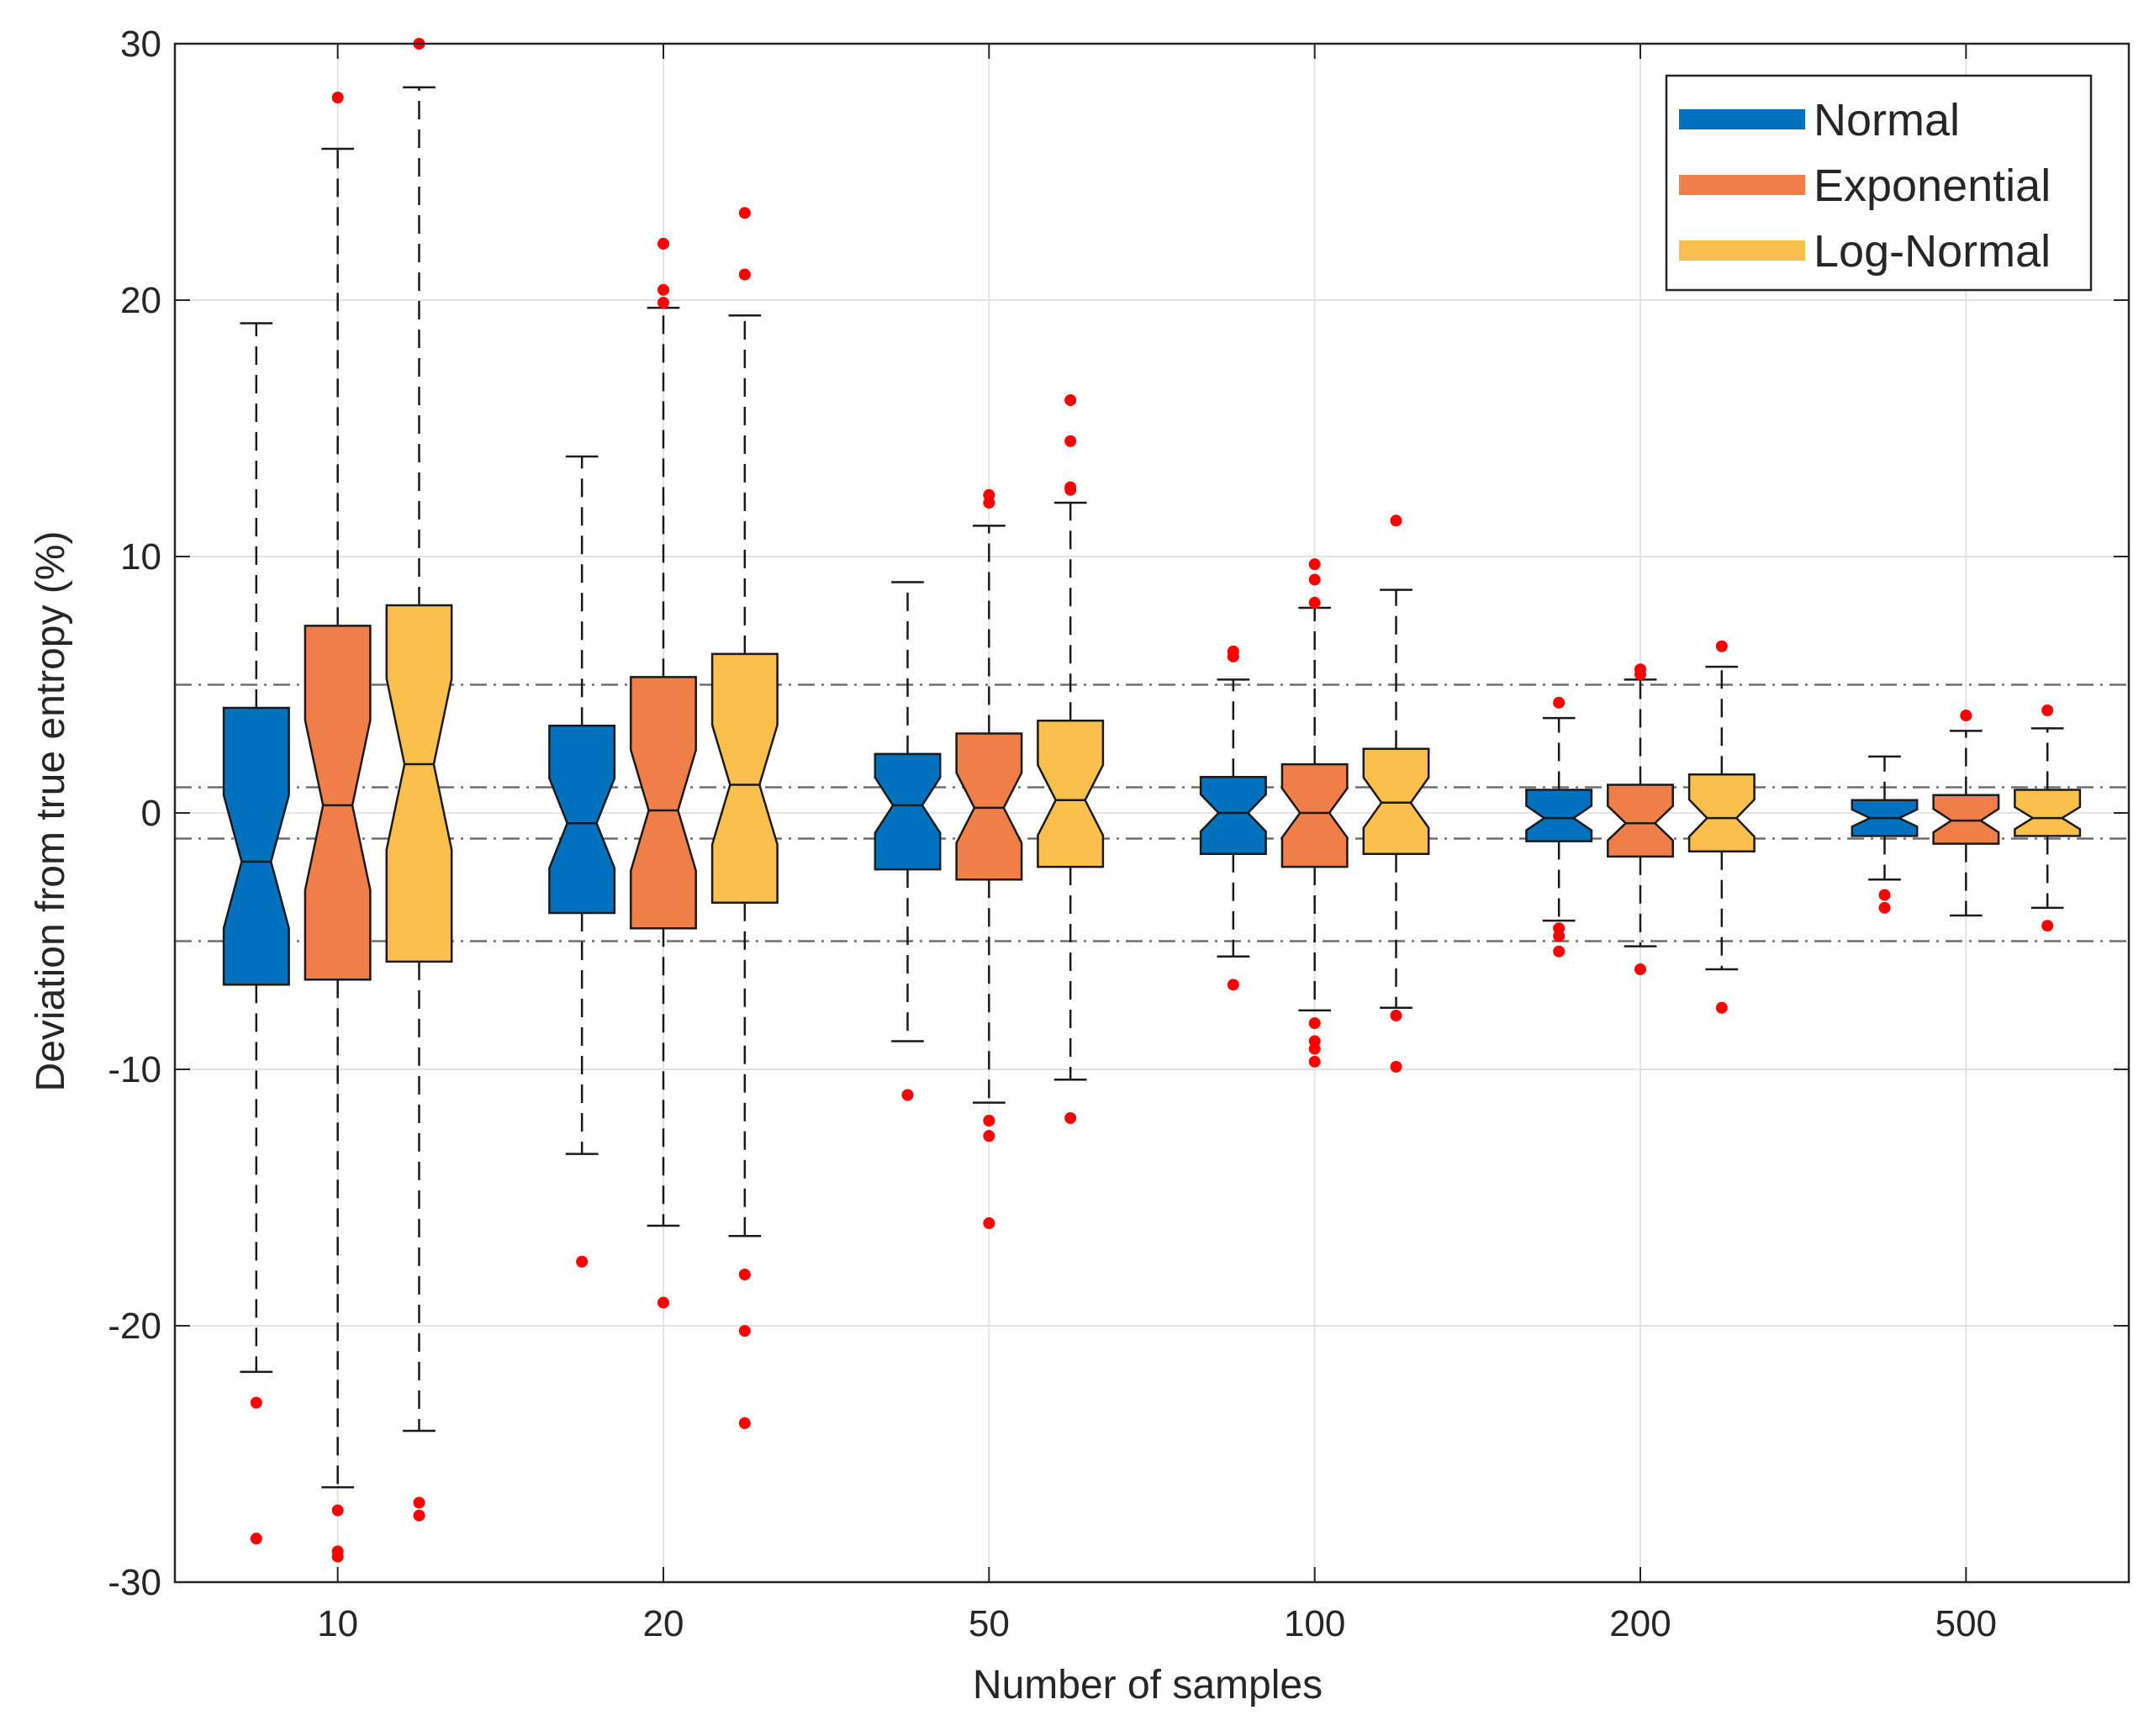  Describe the element at coordinates (1640, 1623) in the screenshot. I see `x-tick-label: 200` at that location.